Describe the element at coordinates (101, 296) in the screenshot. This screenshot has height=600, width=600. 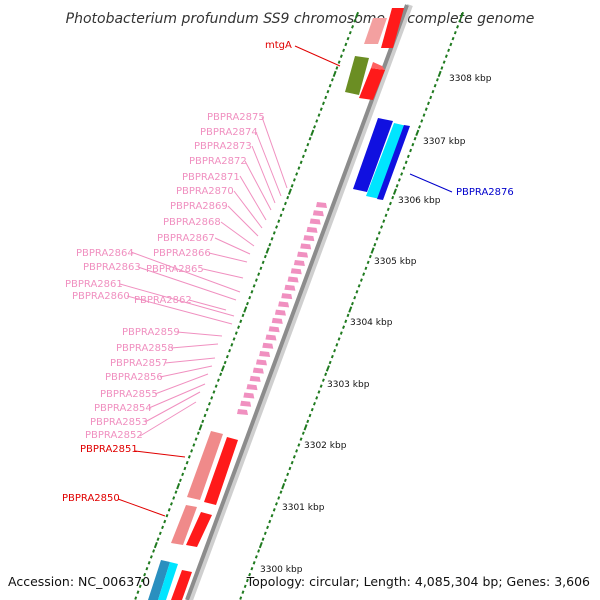
I see `gene-label-PBPRA2860: PBPRA2860` at that location.